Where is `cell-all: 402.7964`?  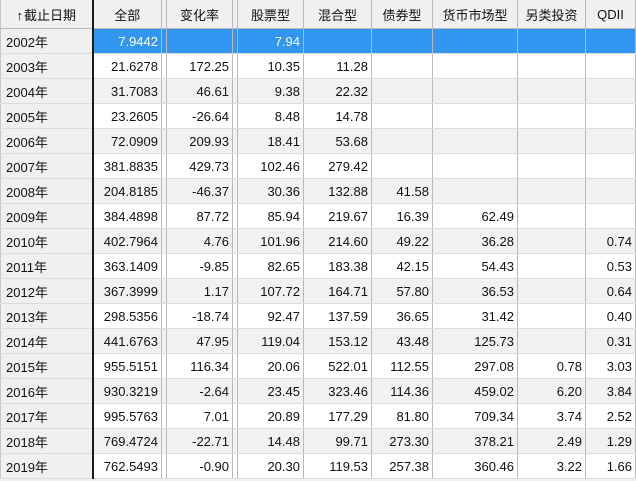 cell-all: 402.7964 is located at coordinates (127, 241).